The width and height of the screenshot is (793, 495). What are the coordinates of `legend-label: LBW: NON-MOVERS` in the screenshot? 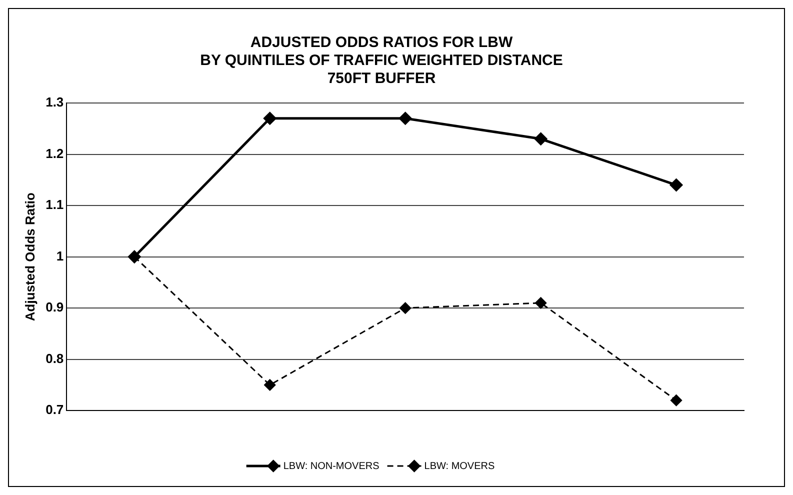 It's located at (331, 466).